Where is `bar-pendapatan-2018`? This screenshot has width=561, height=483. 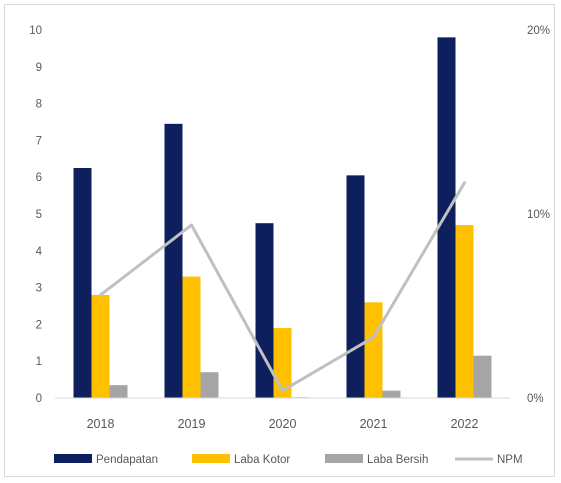
bar-pendapatan-2018 is located at coordinates (82, 283).